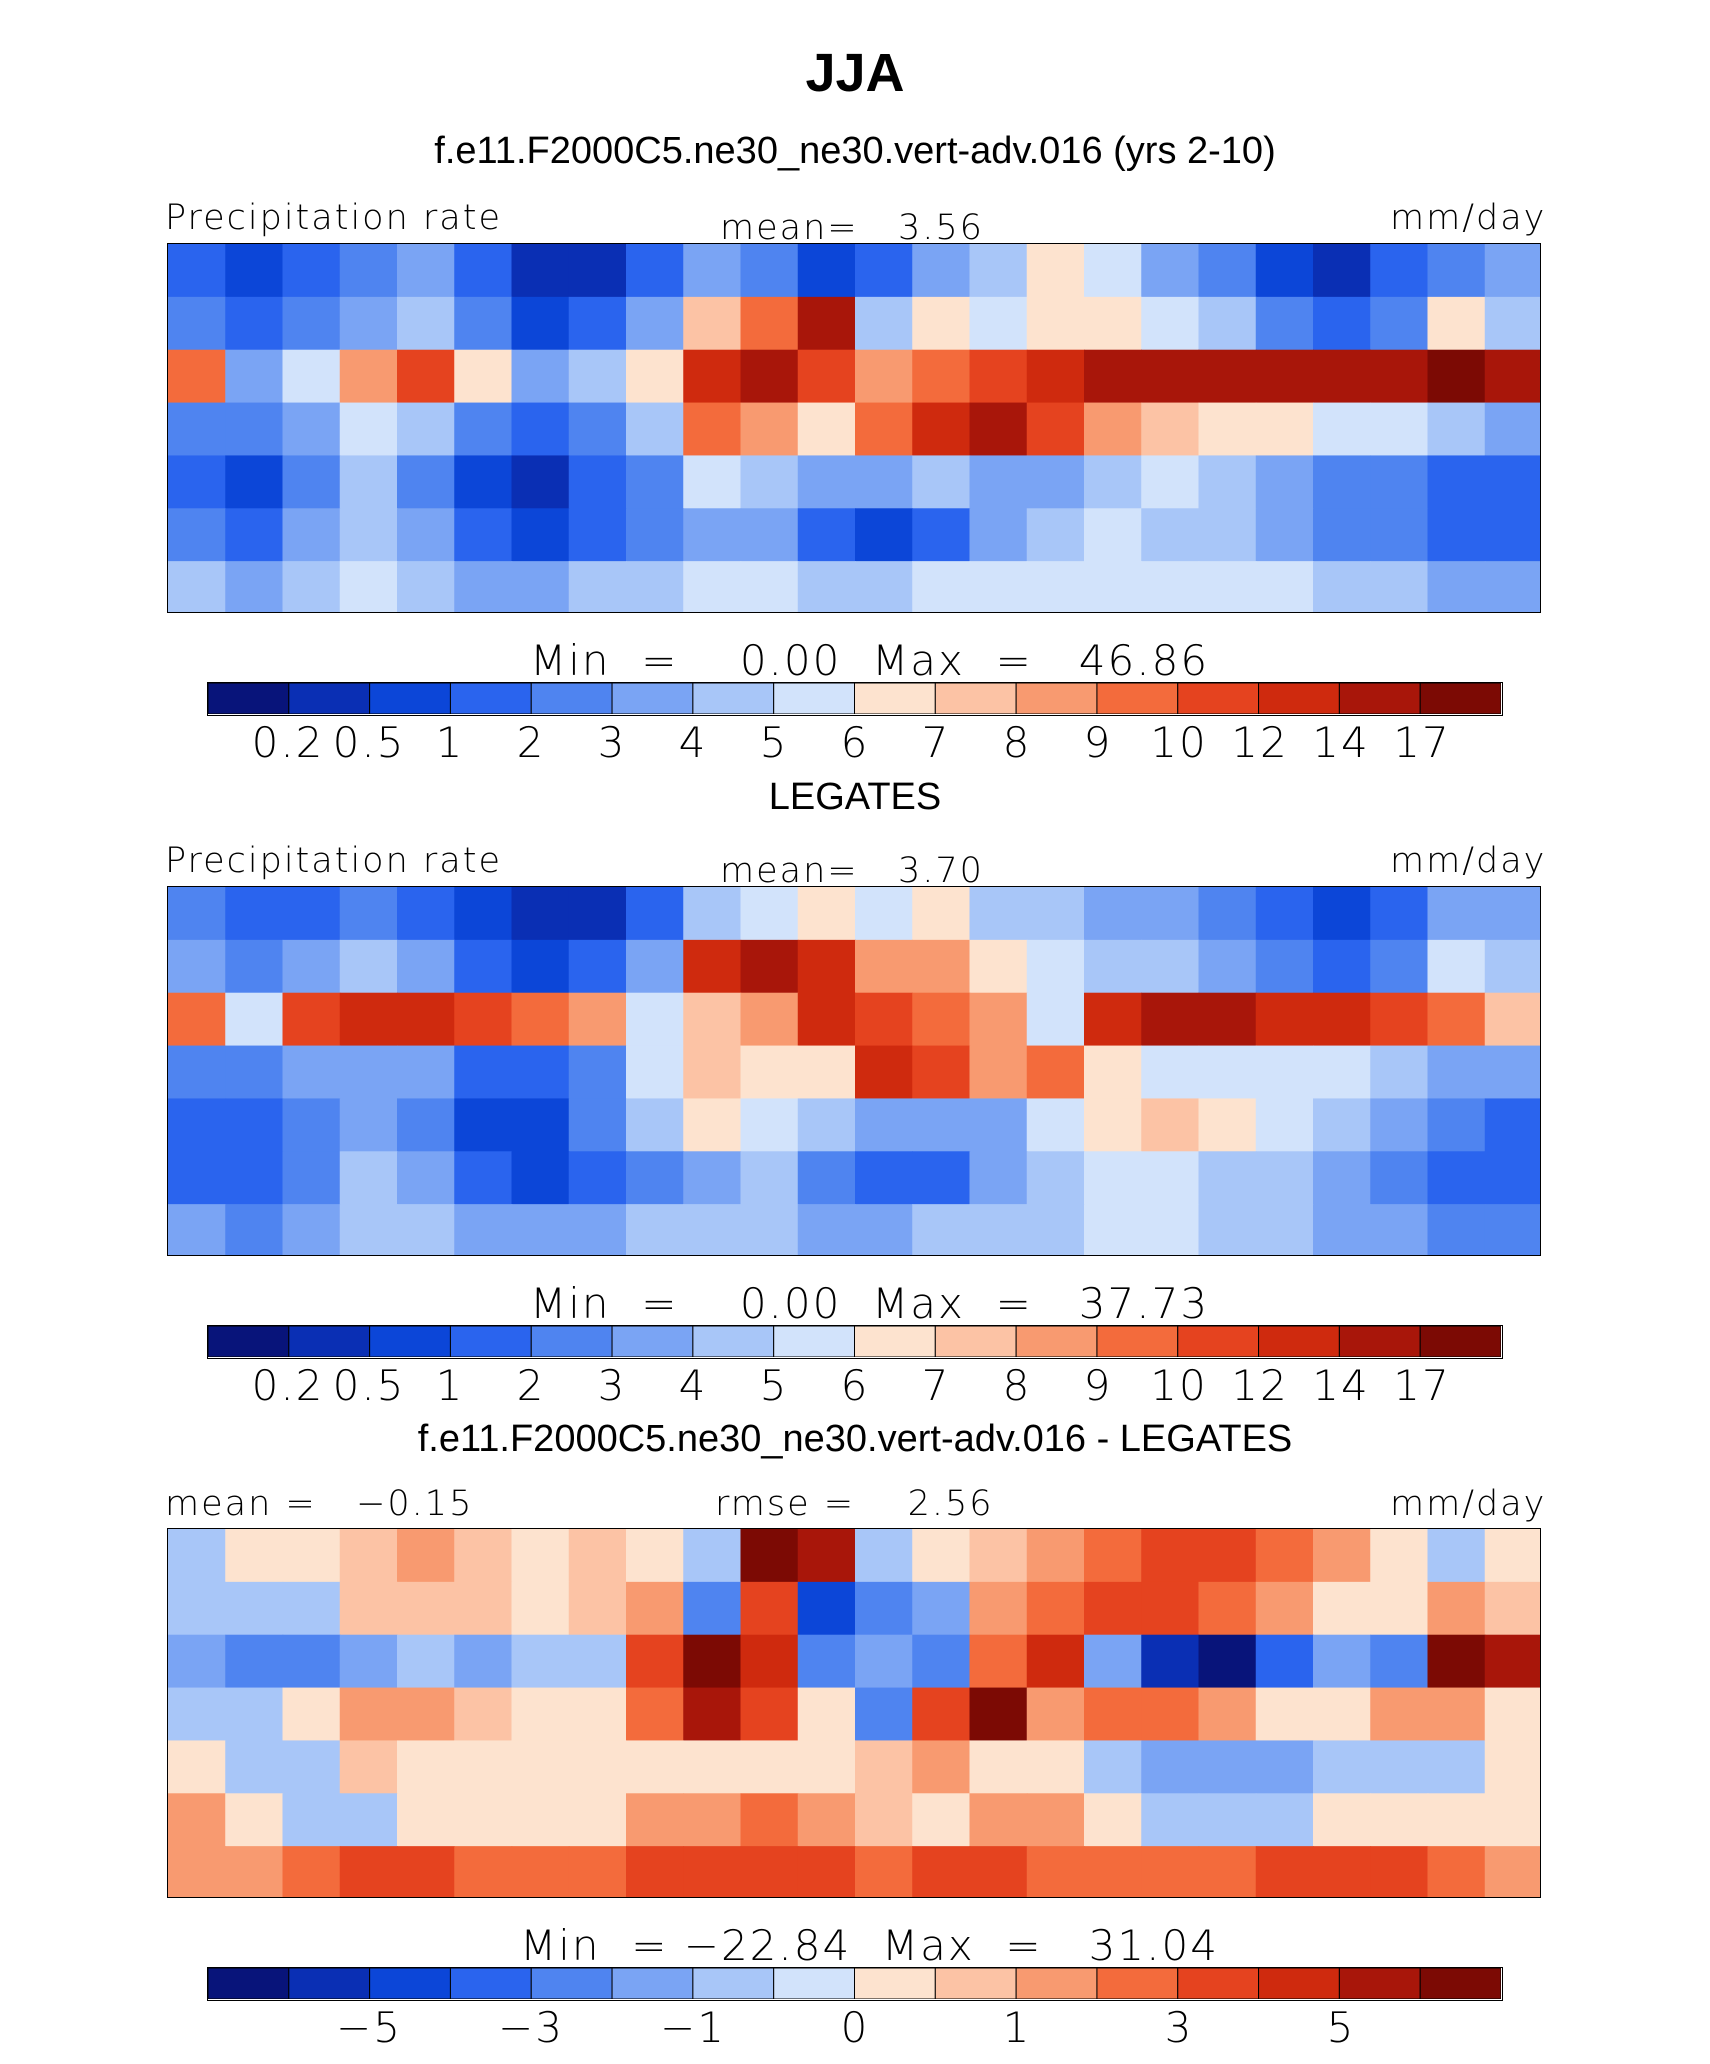 The image size is (1710, 2064). Describe the element at coordinates (450, 1385) in the screenshot. I see `colorbar-tick-label: 1` at that location.